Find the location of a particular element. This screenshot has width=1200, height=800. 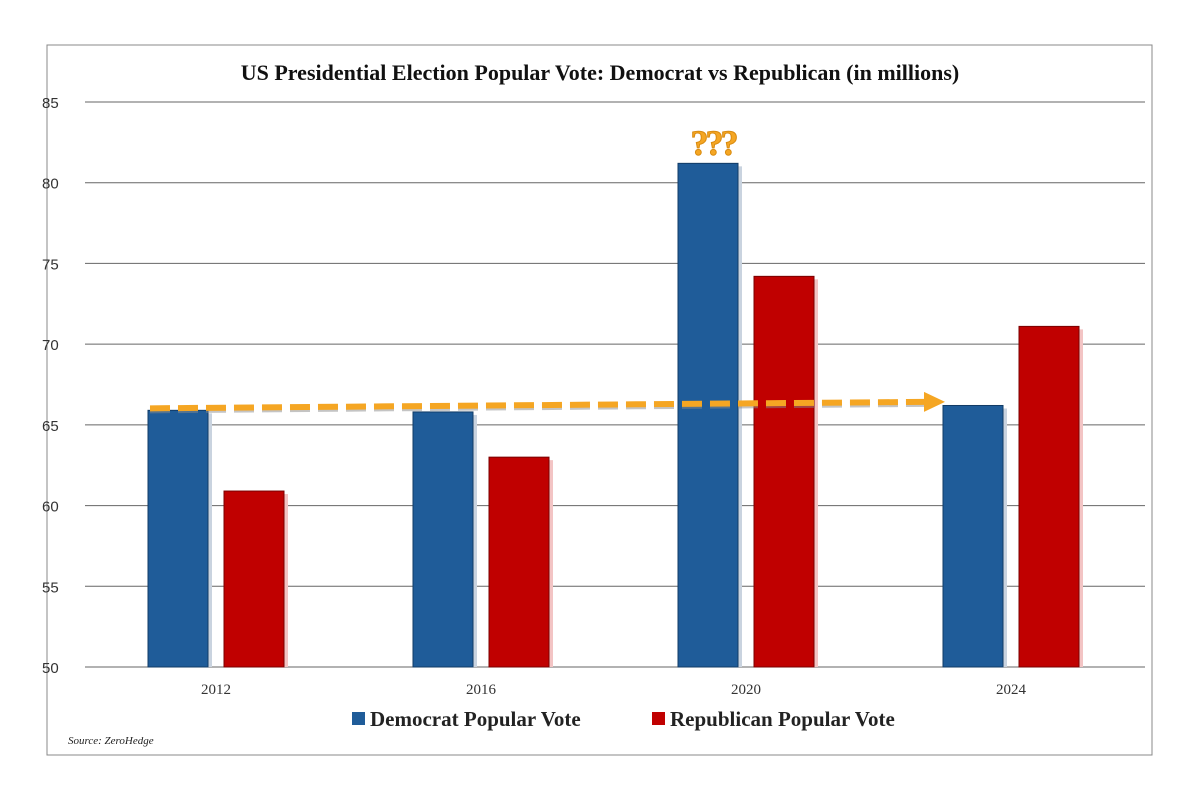

democrat-bar-2012 is located at coordinates (178, 538).